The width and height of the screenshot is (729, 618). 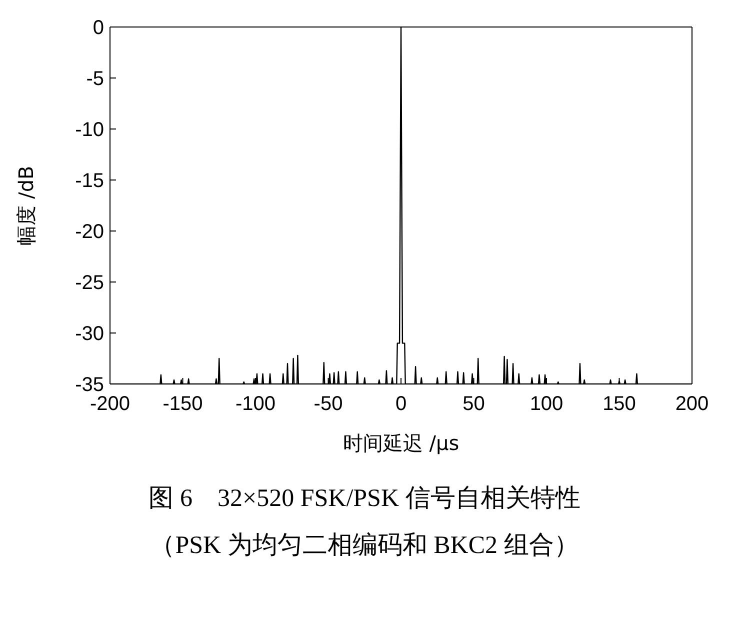 What do you see at coordinates (89, 130) in the screenshot?
I see `y-tick-label: -10` at bounding box center [89, 130].